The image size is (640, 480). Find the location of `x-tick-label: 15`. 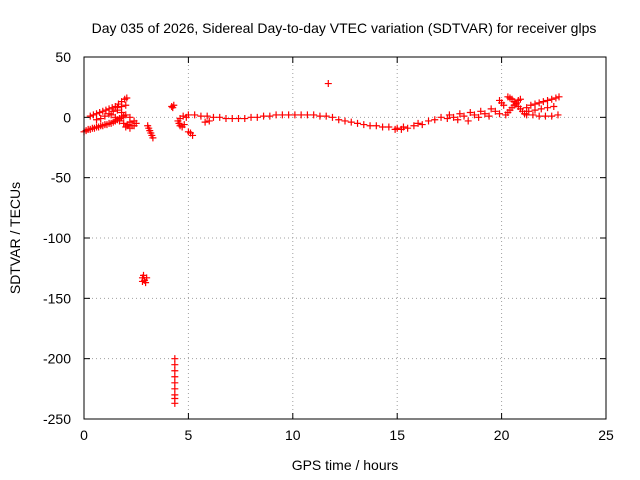

x-tick-label: 15 is located at coordinates (397, 435).